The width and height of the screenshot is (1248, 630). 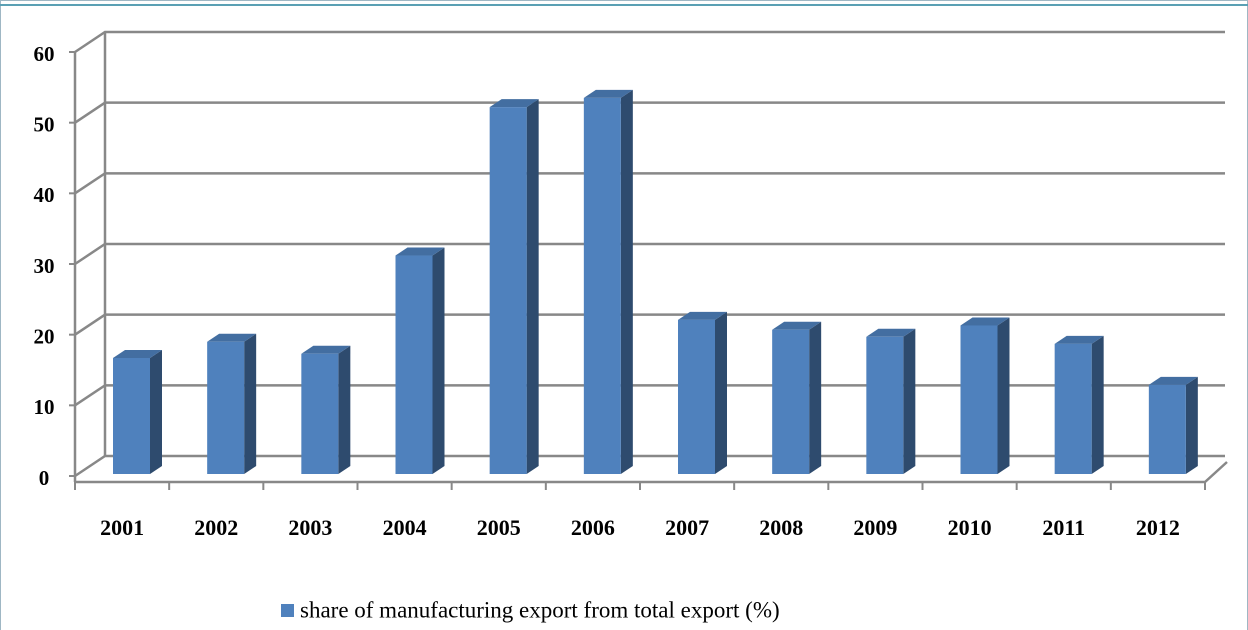 What do you see at coordinates (44, 266) in the screenshot?
I see `y-tick-label: 30` at bounding box center [44, 266].